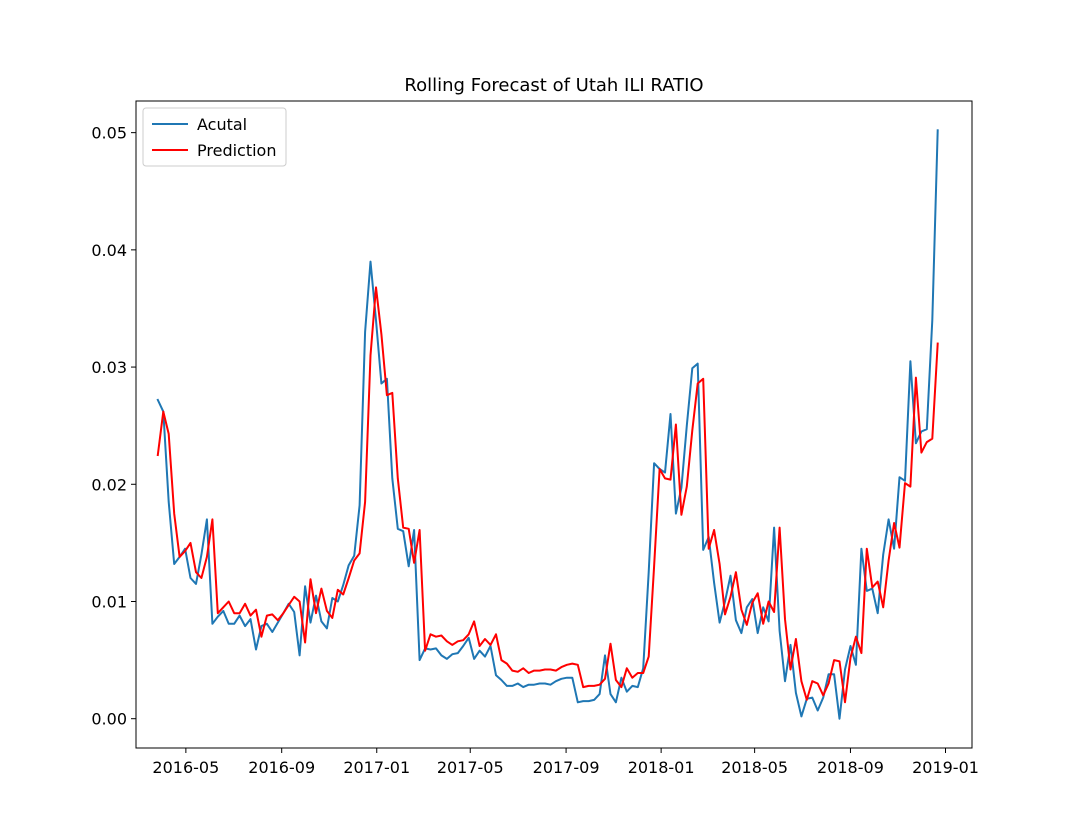 The width and height of the screenshot is (1080, 840). Describe the element at coordinates (113, 426) in the screenshot. I see `y-axis: 0.00 0.01 0.02 0.03 0.04 0.05` at that location.